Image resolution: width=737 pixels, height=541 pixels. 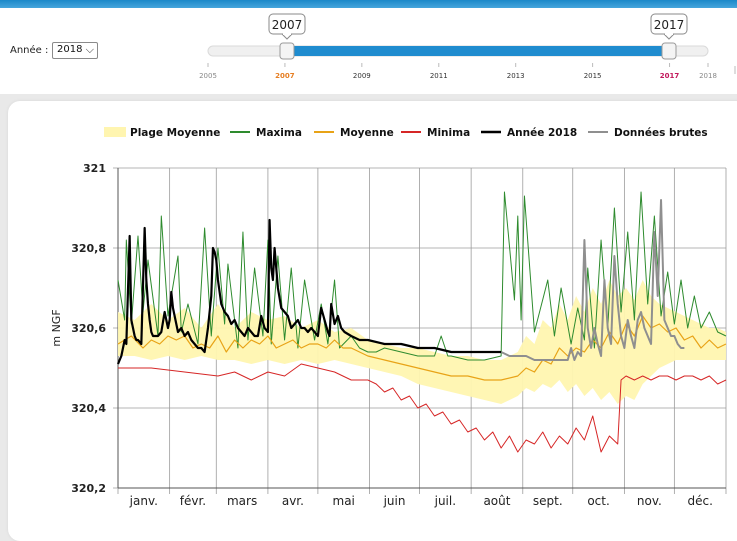 I want to click on x-tick-label: juin, so click(x=394, y=501).